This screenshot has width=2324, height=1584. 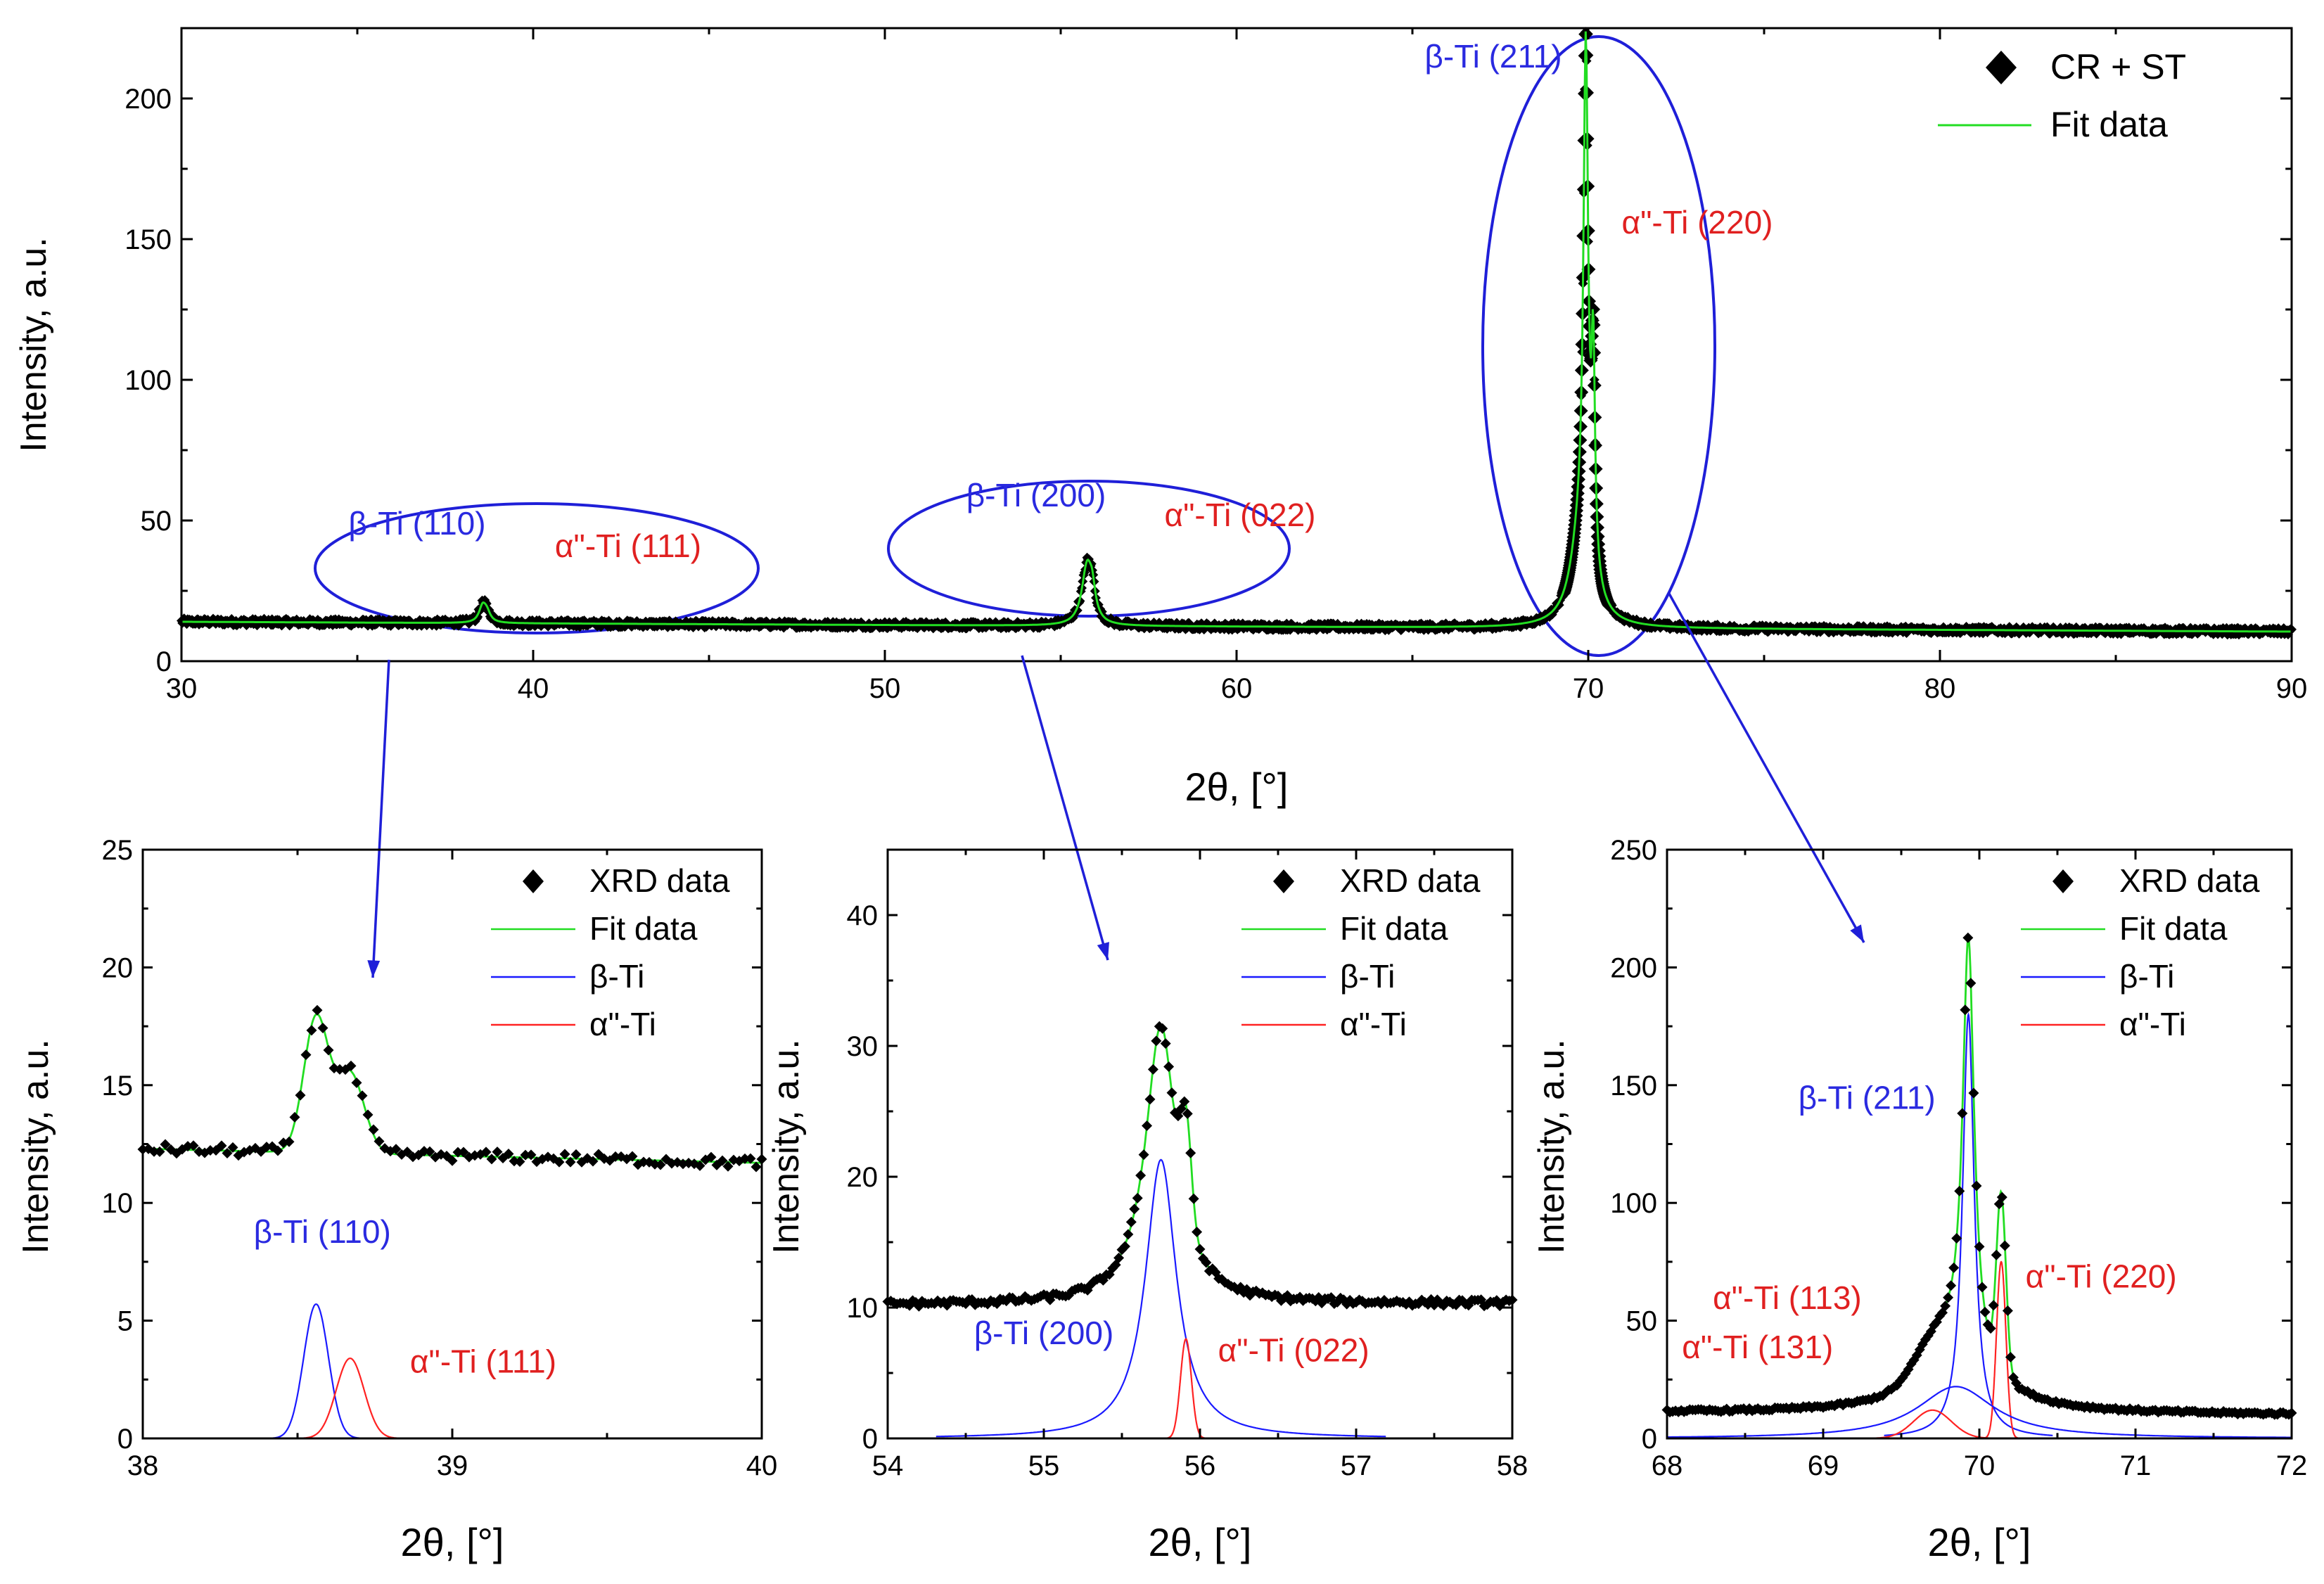 What do you see at coordinates (405, 1296) in the screenshot?
I see `z1-annotations: β-Ti (110) α"-Ti (111)` at bounding box center [405, 1296].